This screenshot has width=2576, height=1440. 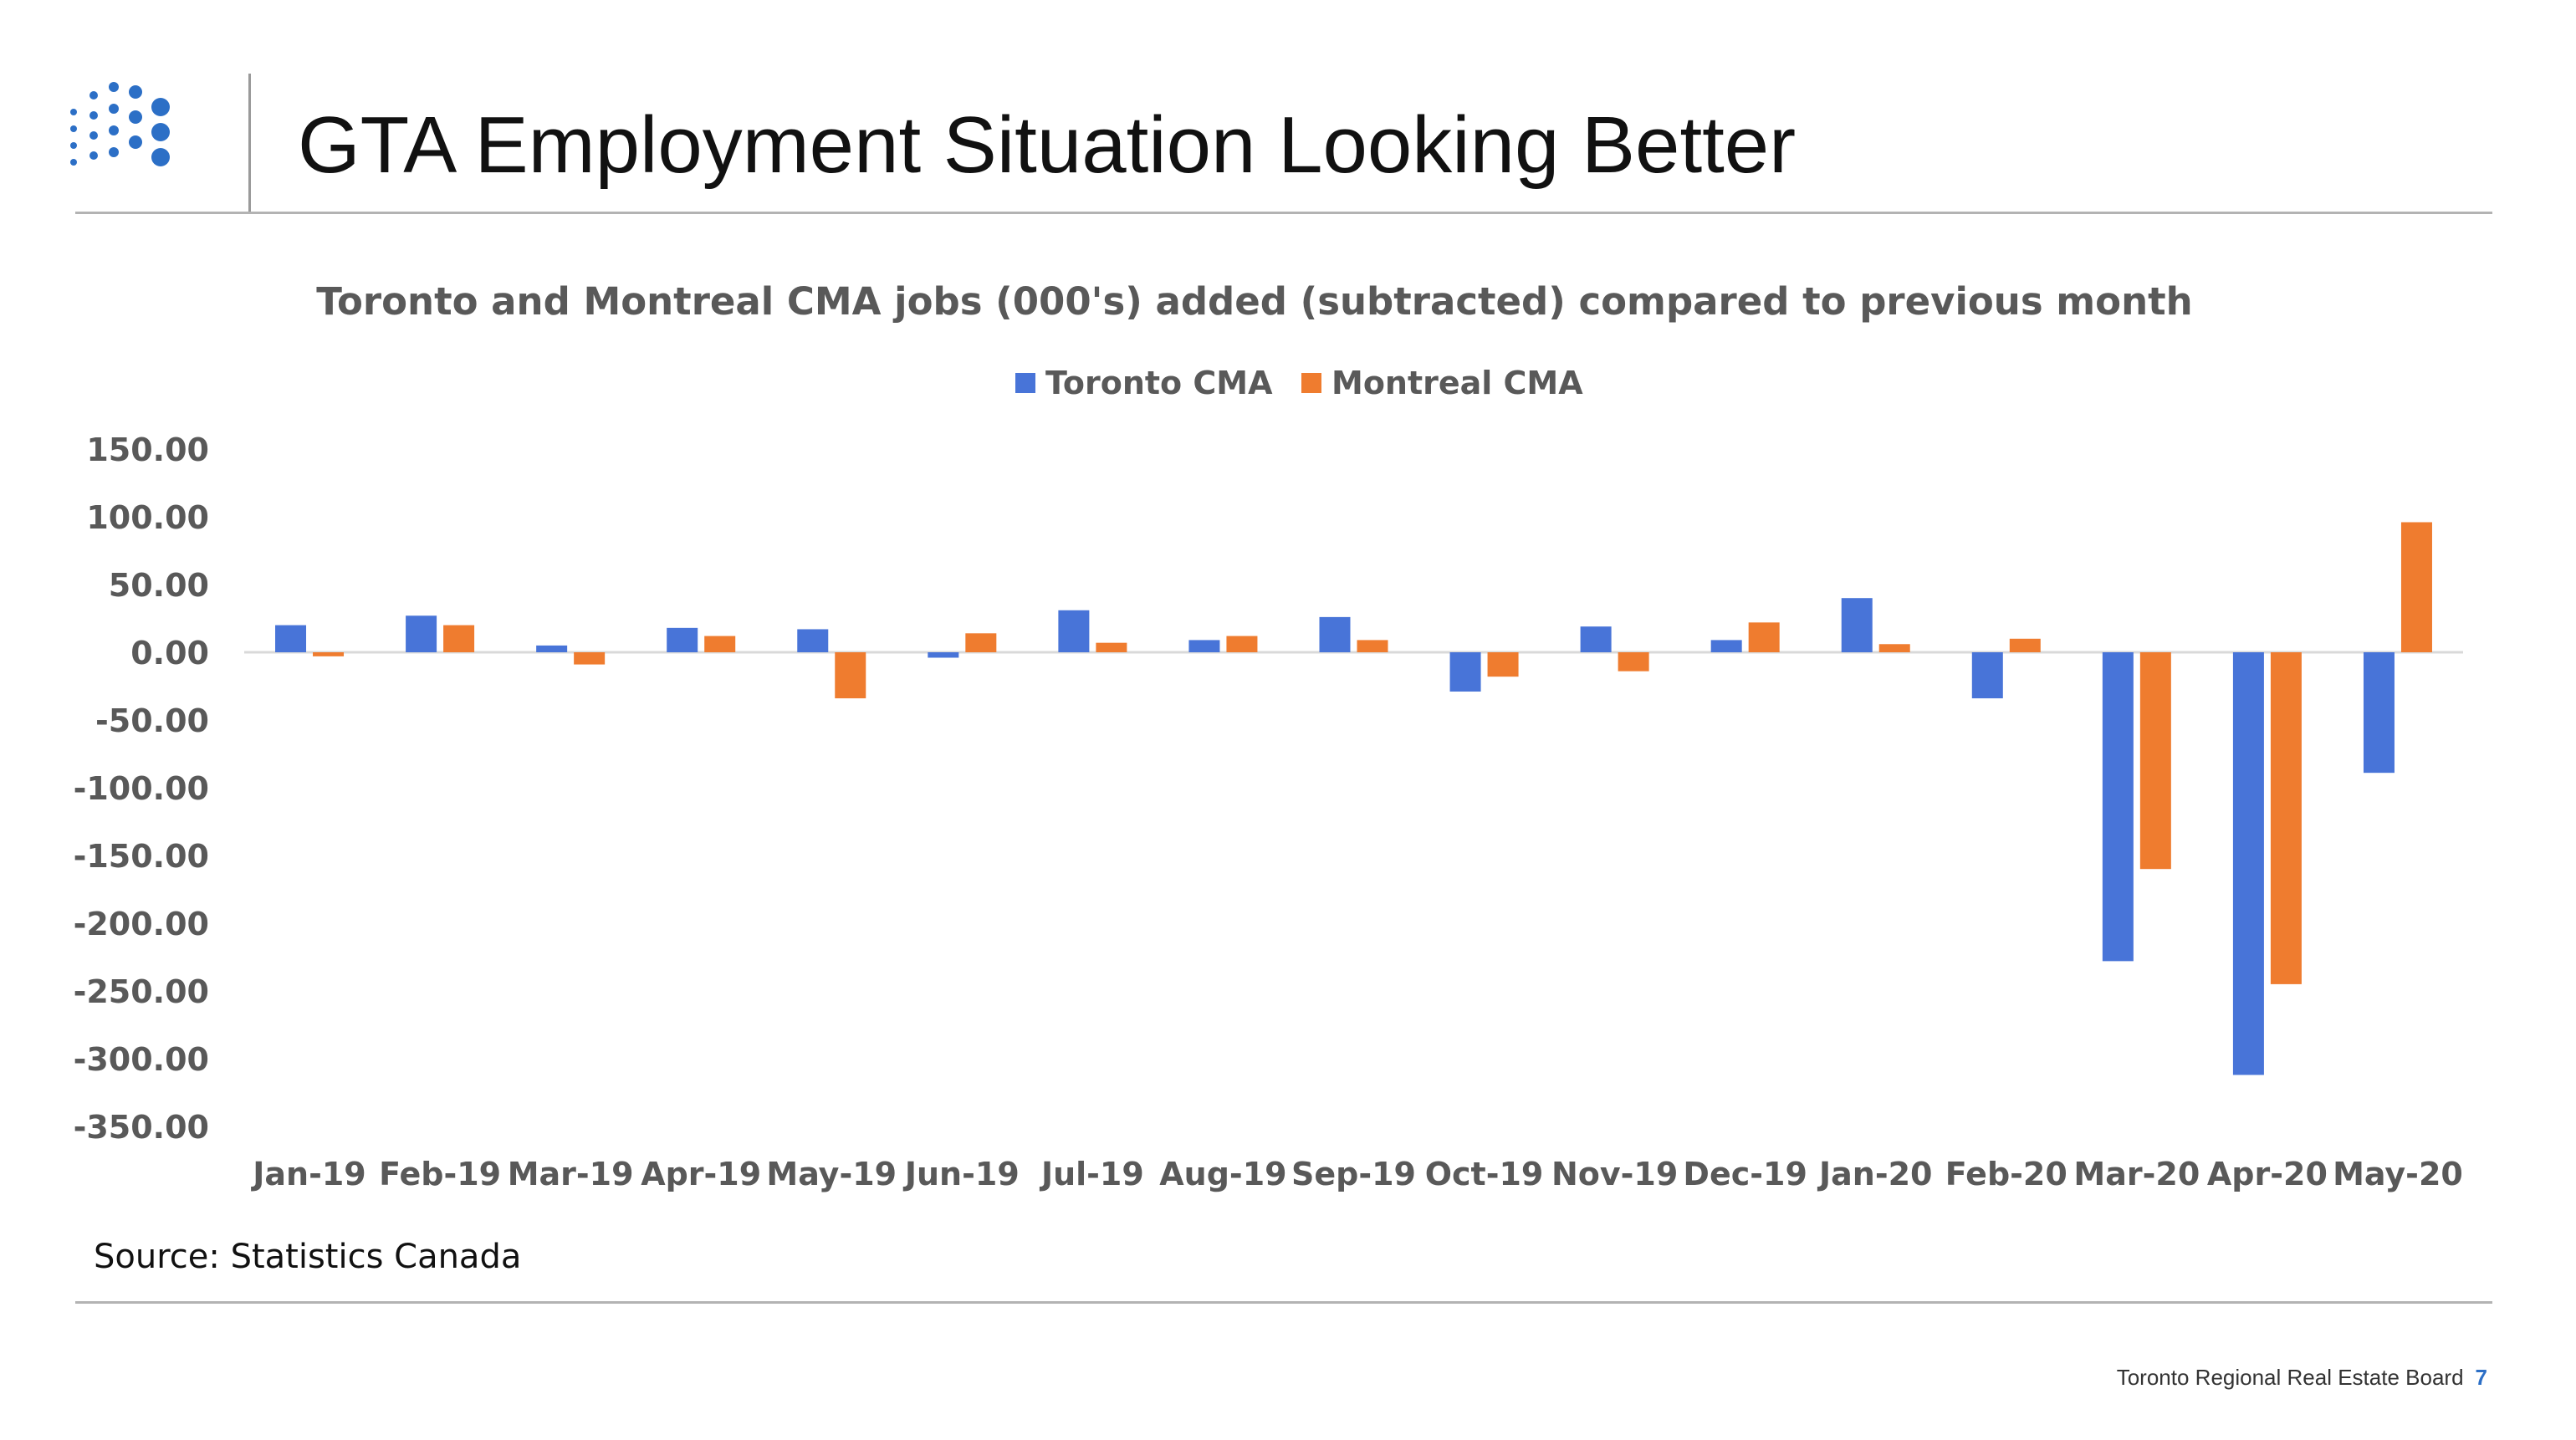 What do you see at coordinates (1457, 383) in the screenshot?
I see `legend-label-montreal: Montreal CMA` at bounding box center [1457, 383].